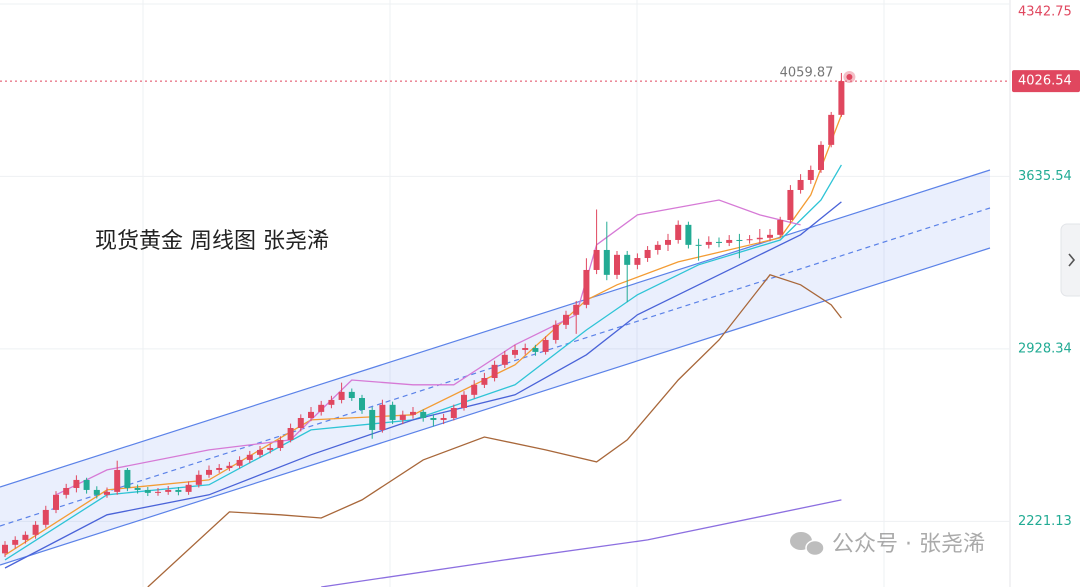  I want to click on current-price-label: 4026.54, so click(1045, 81).